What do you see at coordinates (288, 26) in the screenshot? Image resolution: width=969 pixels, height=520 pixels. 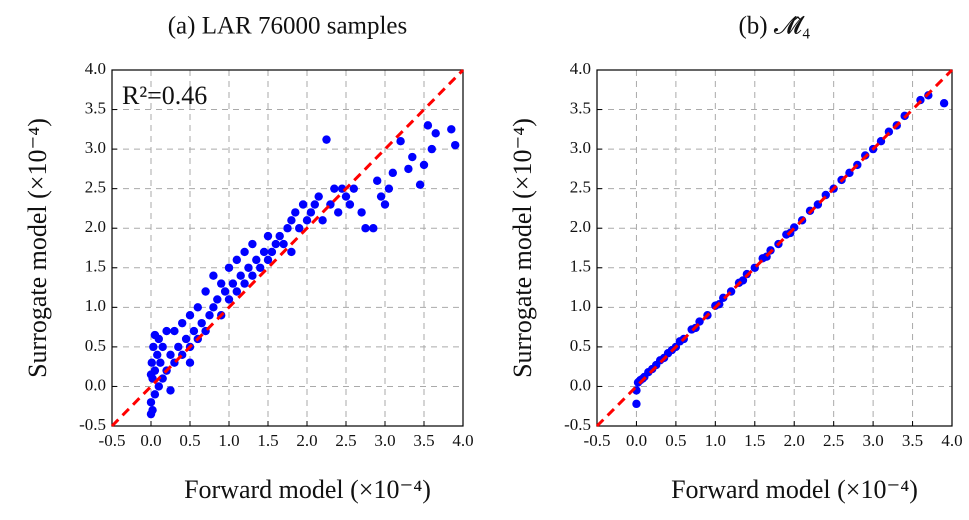 I see `chart-title: (a) LAR 76000 samples` at bounding box center [288, 26].